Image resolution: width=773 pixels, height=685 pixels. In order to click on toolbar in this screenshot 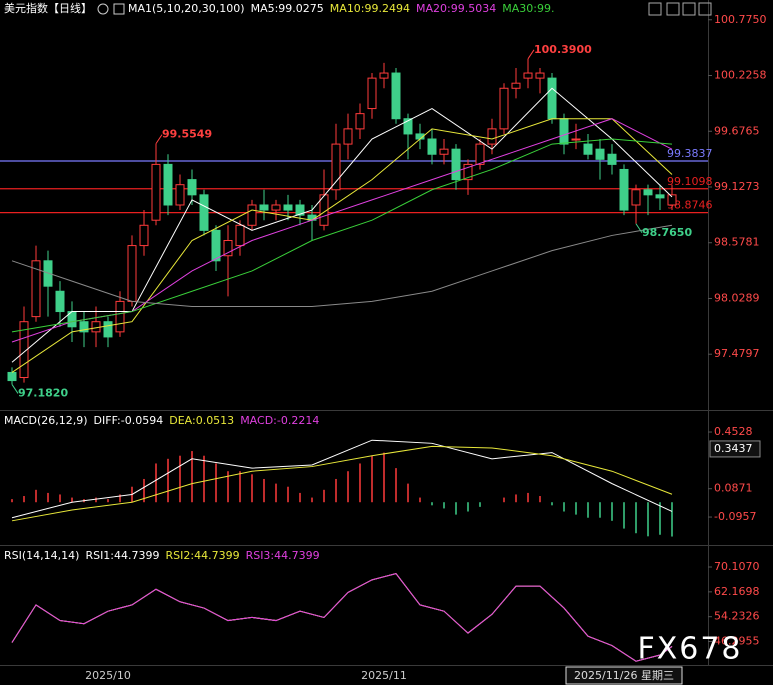, I will do `click(680, 9)`.